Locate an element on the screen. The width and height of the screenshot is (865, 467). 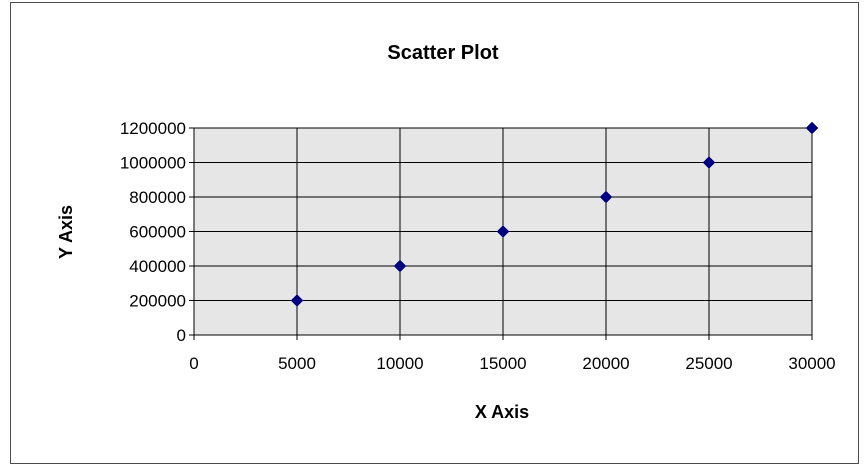
x-tick-label: 10000 is located at coordinates (399, 363).